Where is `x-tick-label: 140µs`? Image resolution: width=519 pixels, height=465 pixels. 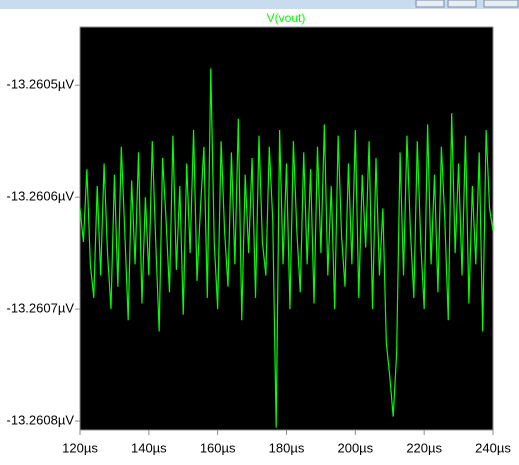
x-tick-label: 140µs is located at coordinates (149, 447).